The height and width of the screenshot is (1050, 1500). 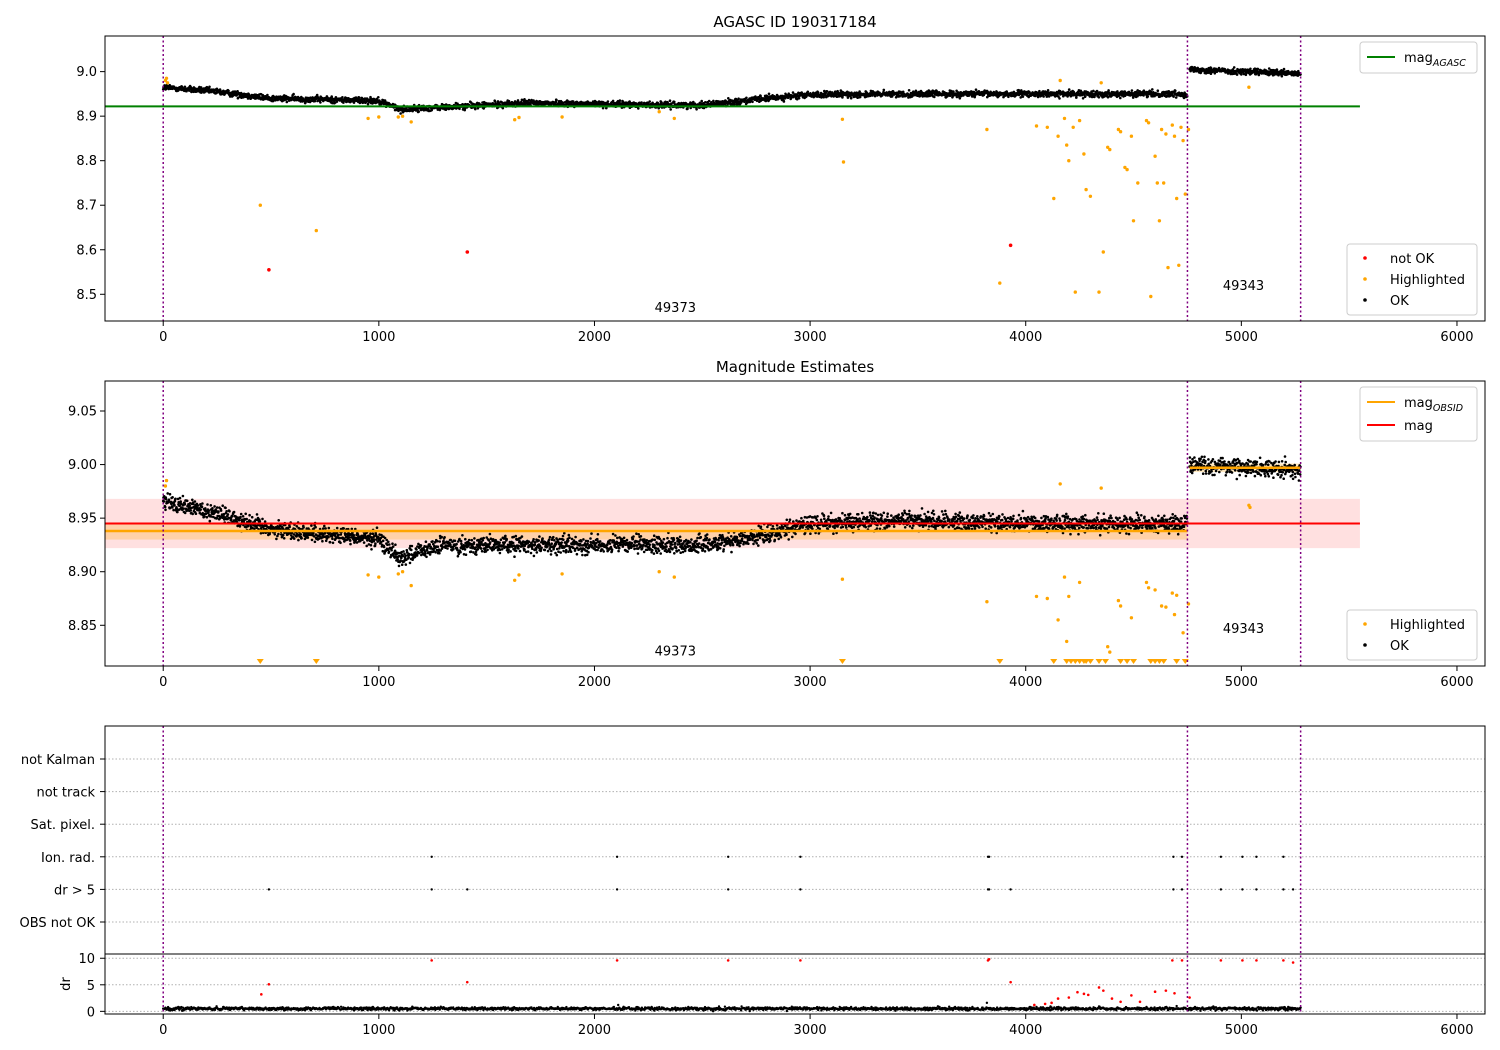 What do you see at coordinates (86, 161) in the screenshot?
I see `agasc-y-tick-label: 8.8` at bounding box center [86, 161].